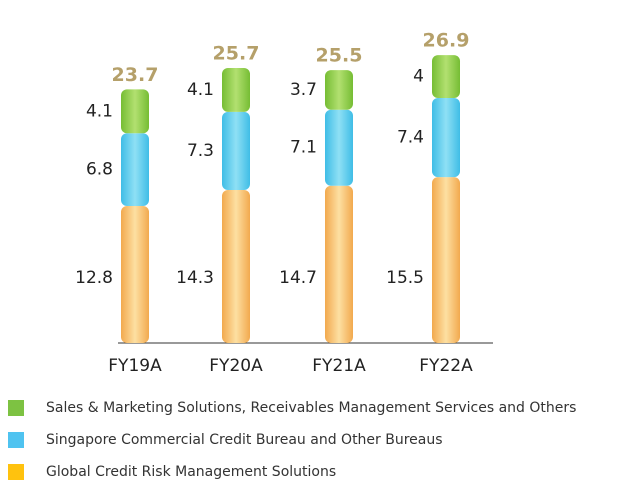 This screenshot has height=489, width=633. I want to click on total-label: 26.9, so click(446, 41).